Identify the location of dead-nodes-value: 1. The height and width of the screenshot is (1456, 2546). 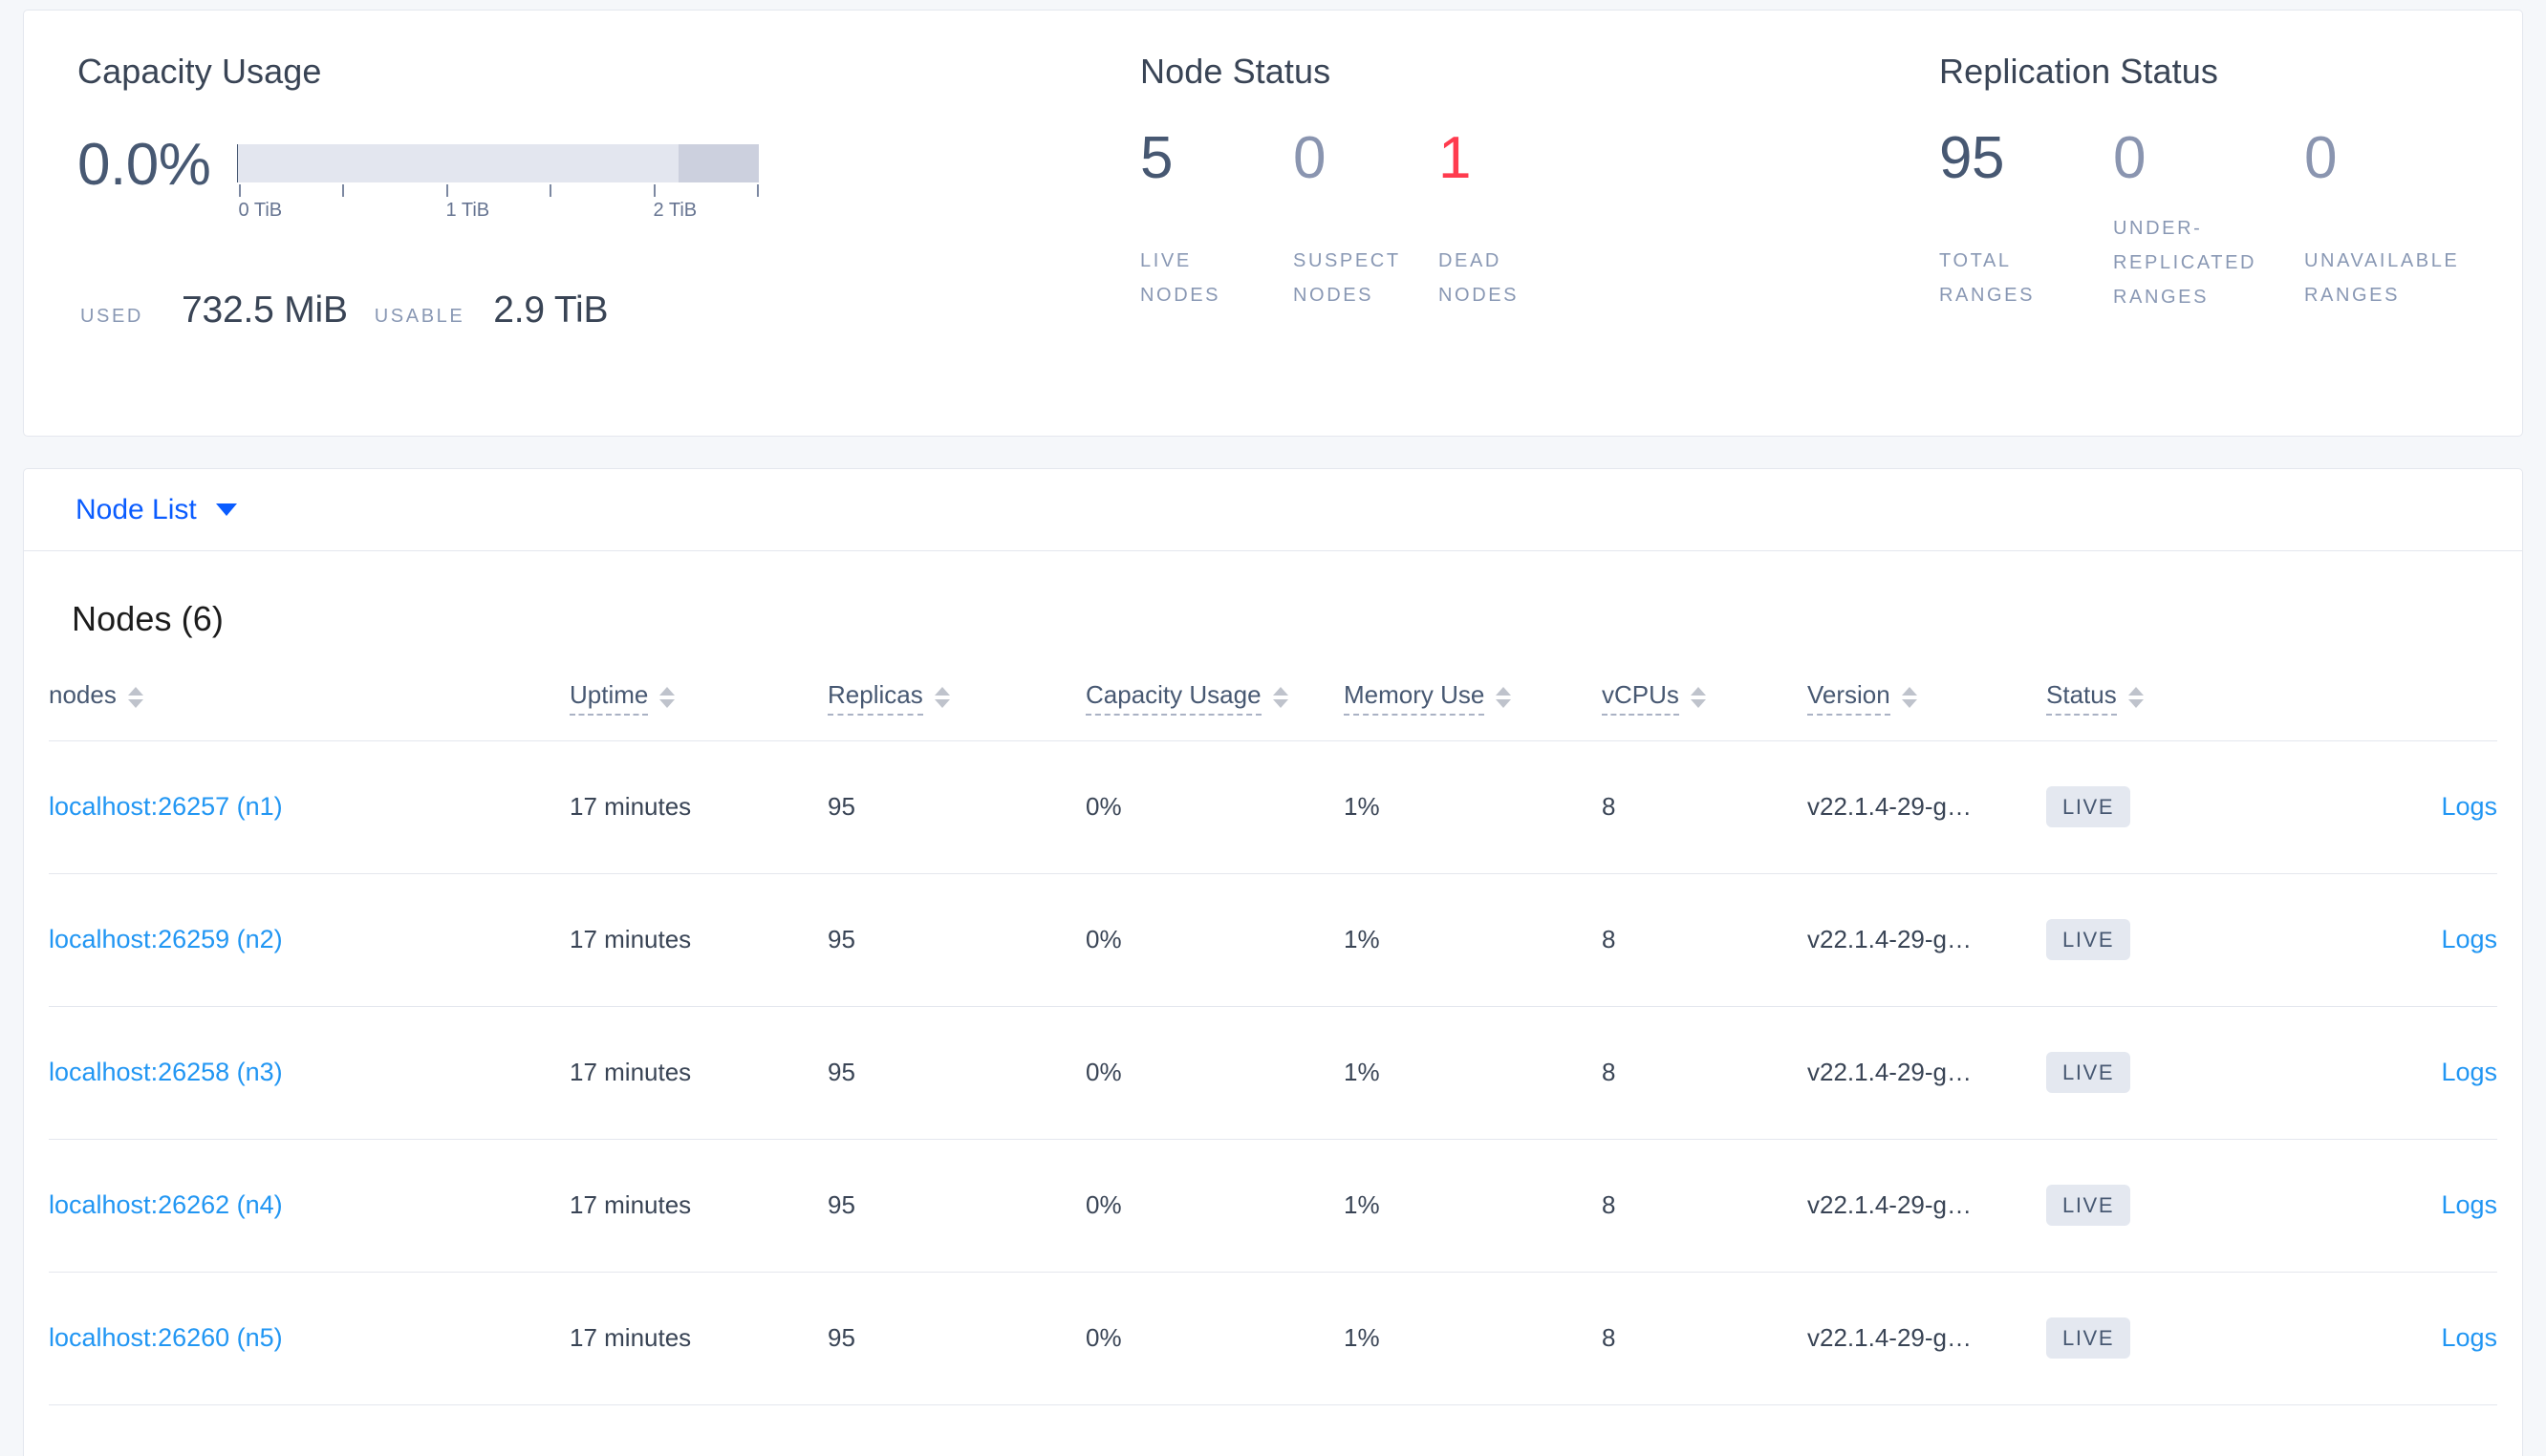
(1454, 157).